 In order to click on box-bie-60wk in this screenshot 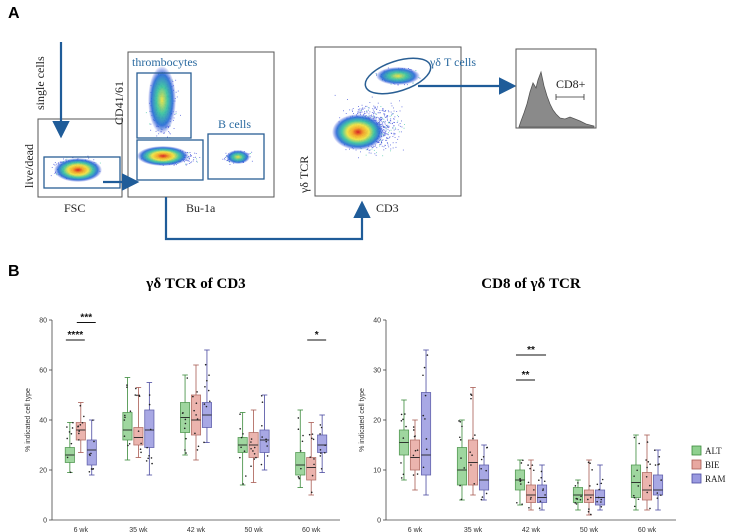, I will do `click(647, 472)`.